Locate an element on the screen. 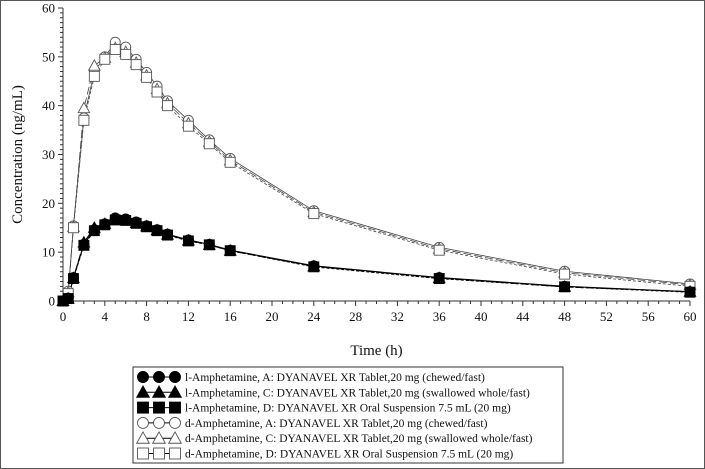  x-tick-label: 32 is located at coordinates (397, 316).